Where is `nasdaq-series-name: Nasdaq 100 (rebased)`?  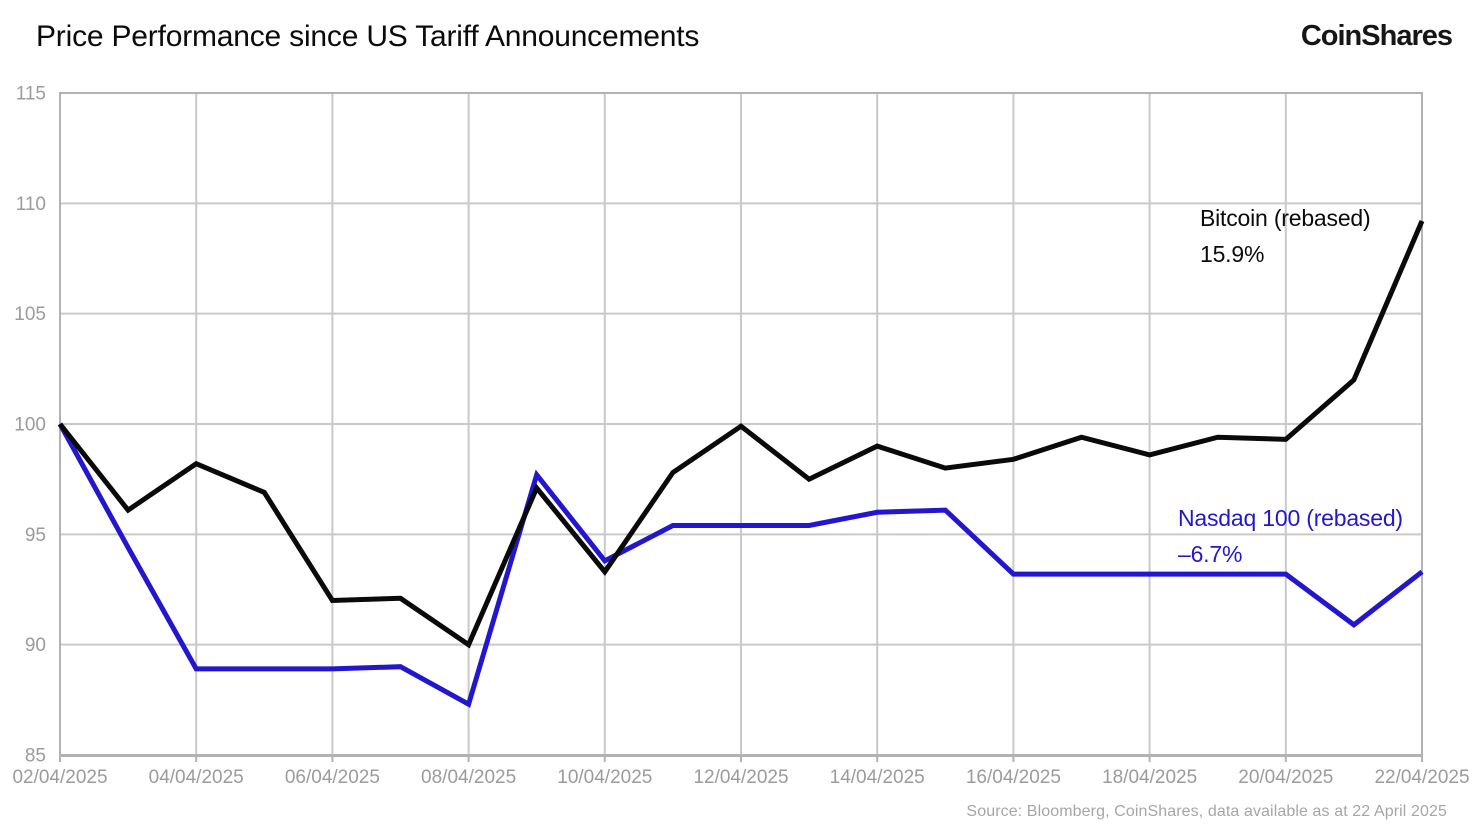 nasdaq-series-name: Nasdaq 100 (rebased) is located at coordinates (1290, 518).